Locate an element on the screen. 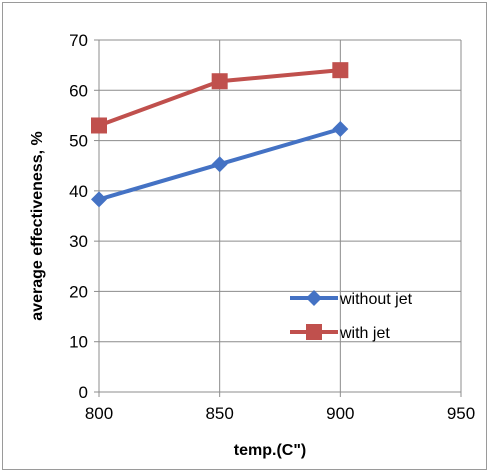 The image size is (491, 474). y-tick-label: 20 is located at coordinates (78, 291).